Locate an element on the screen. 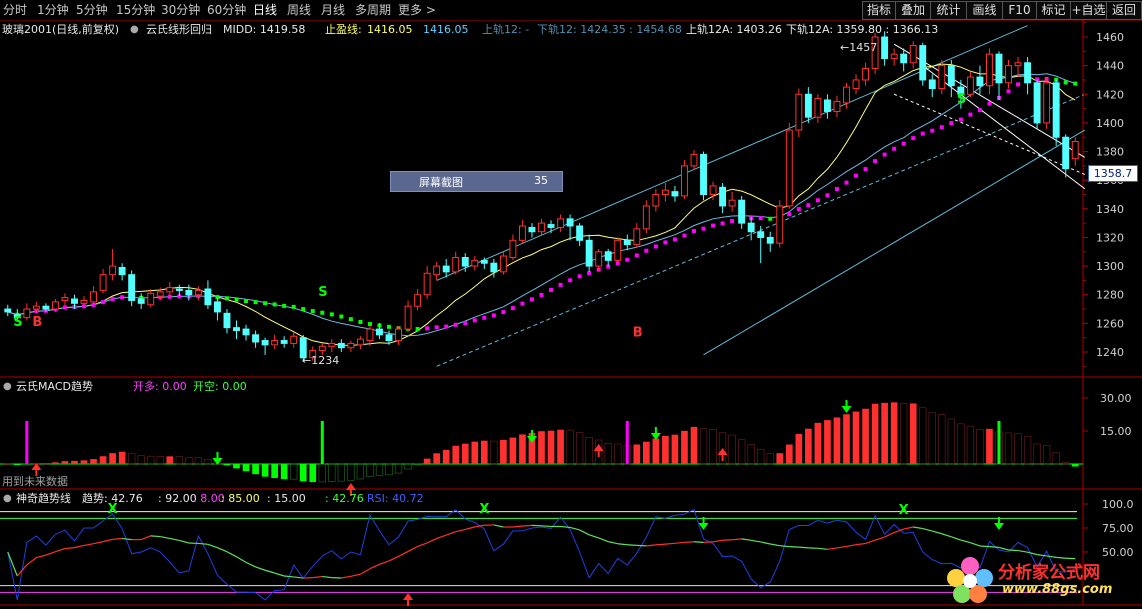 This screenshot has height=609, width=1142. macd-title: 云氏MACD趋势 is located at coordinates (54, 386).